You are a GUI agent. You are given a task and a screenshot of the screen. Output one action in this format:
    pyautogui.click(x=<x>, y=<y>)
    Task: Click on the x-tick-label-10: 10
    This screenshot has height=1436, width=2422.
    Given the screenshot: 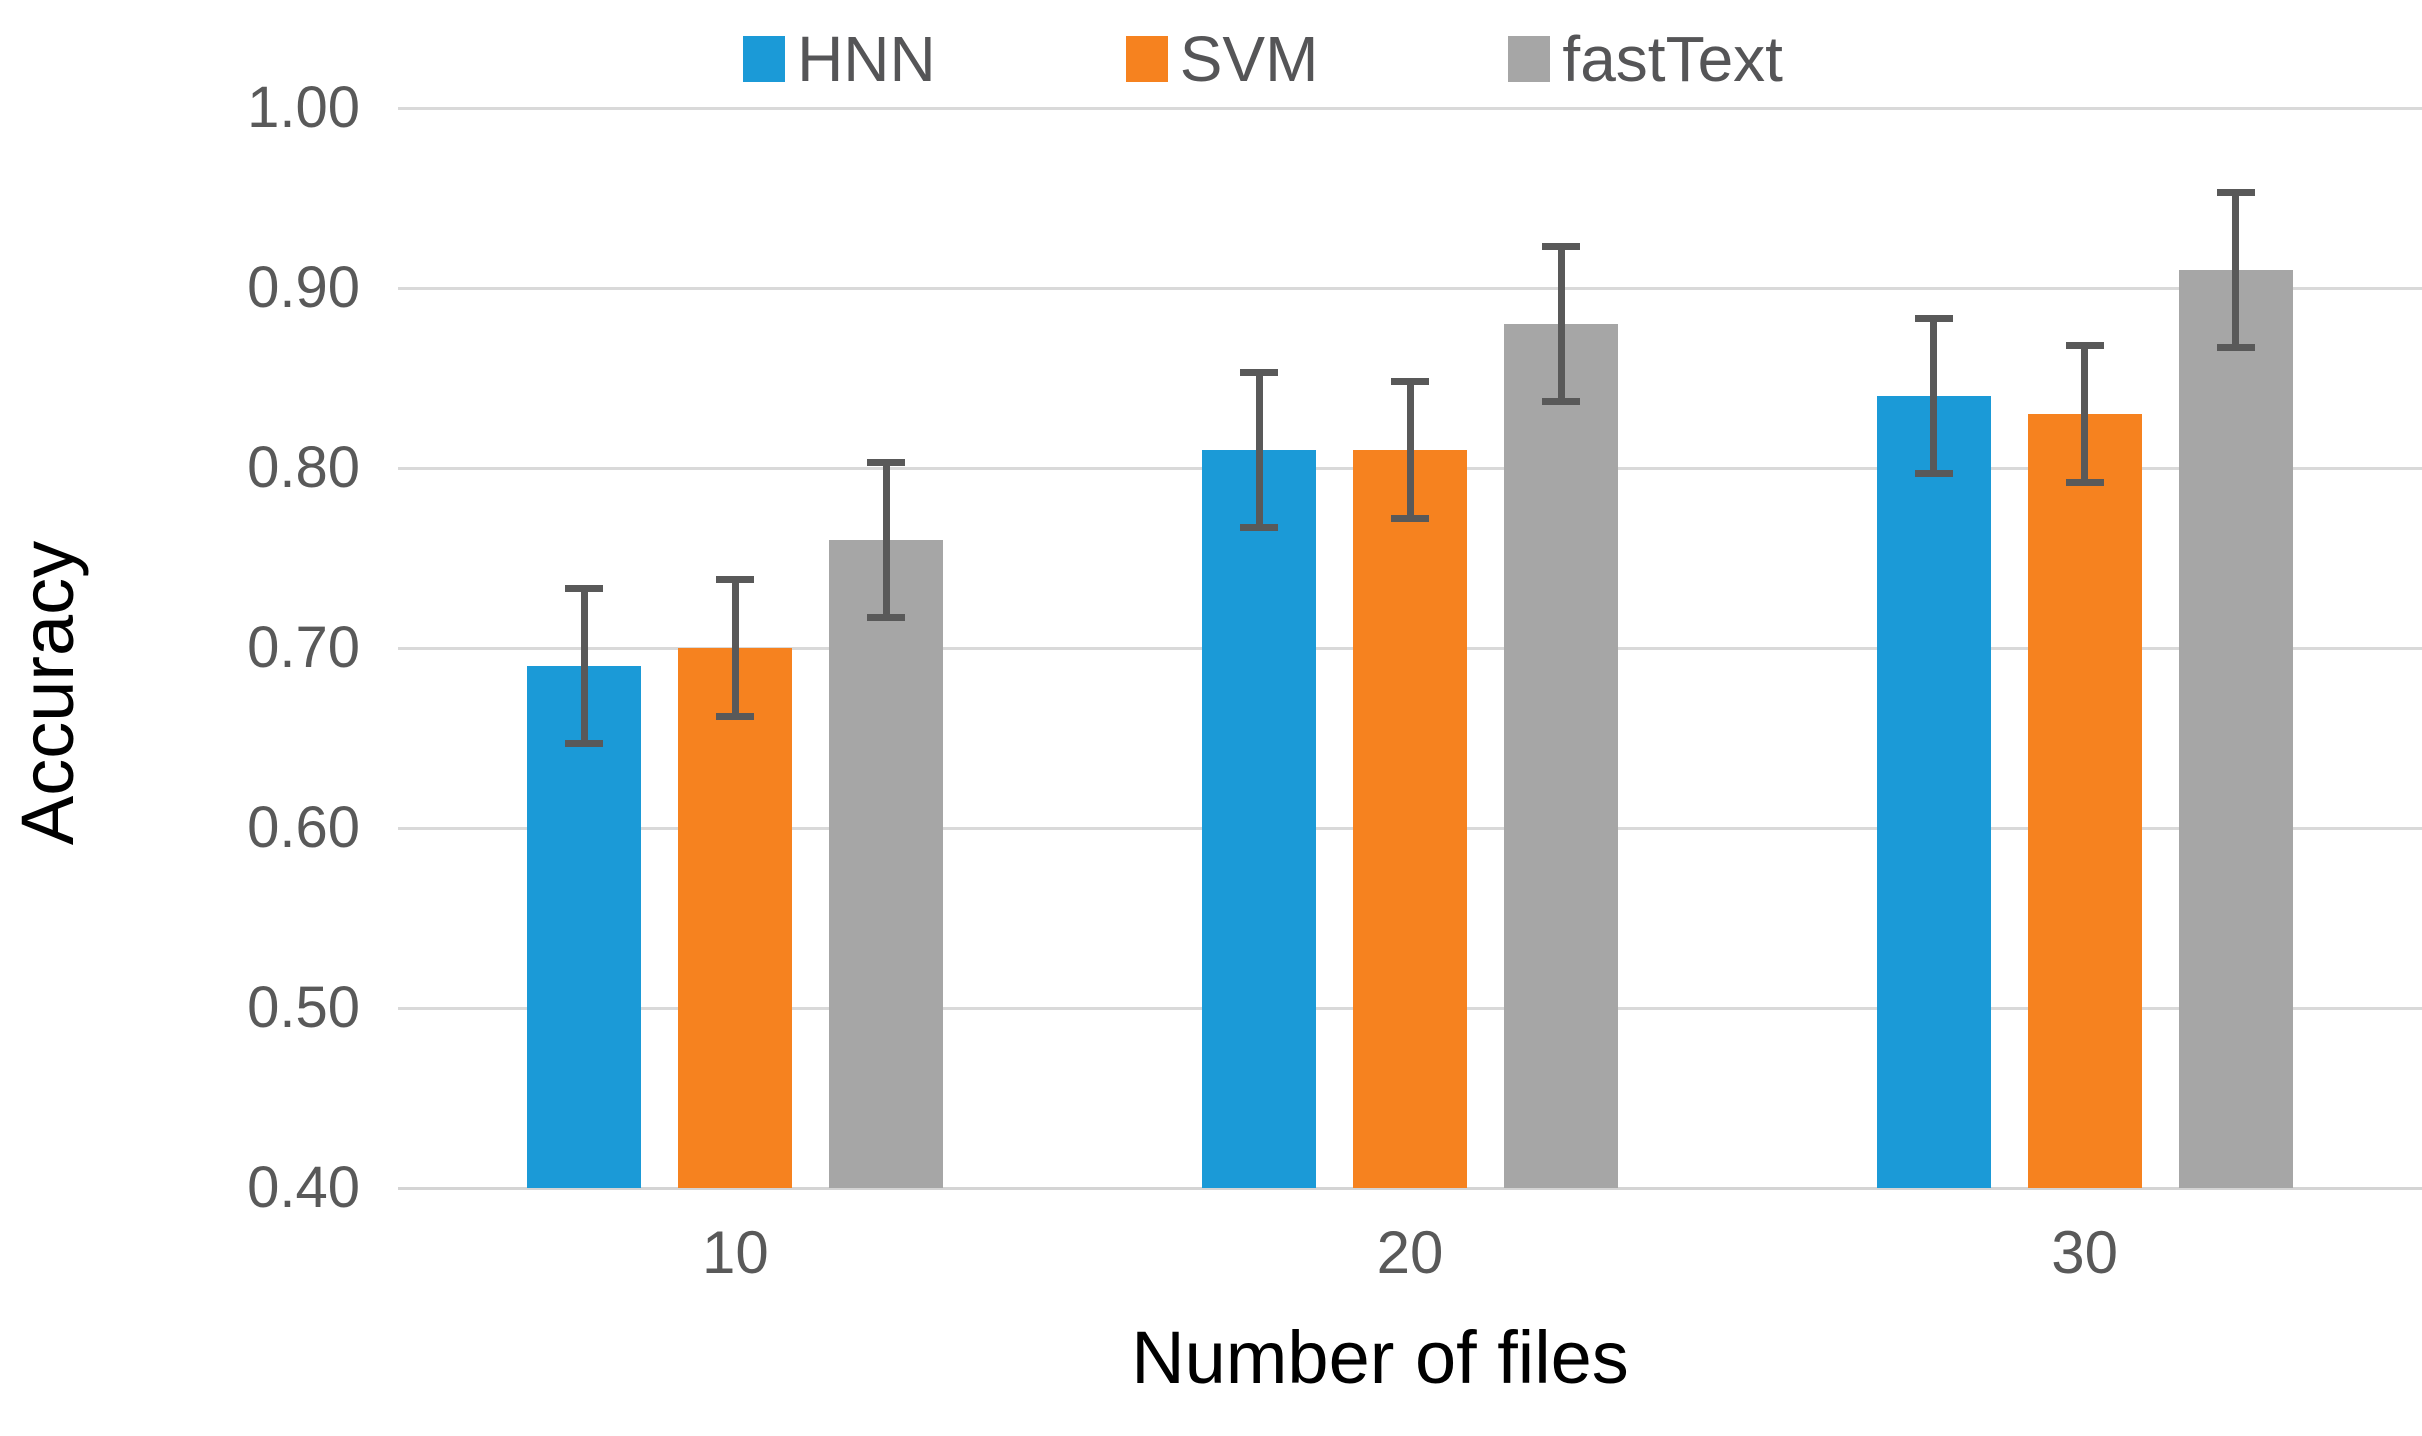 What is the action you would take?
    pyautogui.click(x=735, y=1252)
    